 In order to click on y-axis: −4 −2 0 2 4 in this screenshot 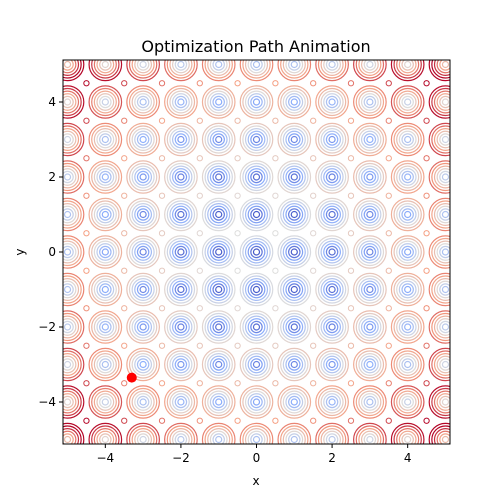, I will do `click(50, 252)`.